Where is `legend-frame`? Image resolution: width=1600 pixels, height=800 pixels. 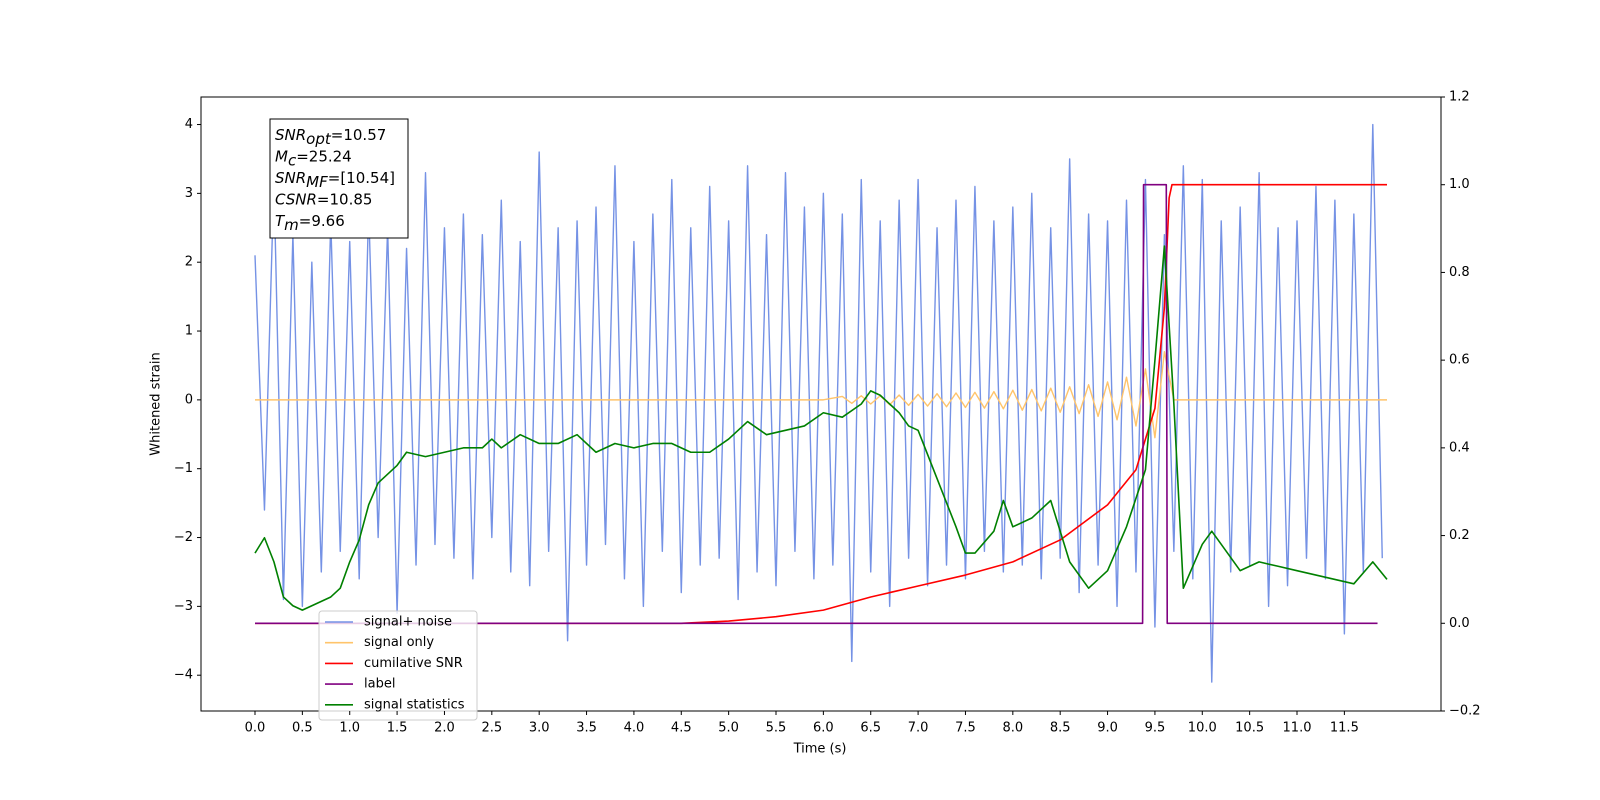
legend-frame is located at coordinates (398, 665).